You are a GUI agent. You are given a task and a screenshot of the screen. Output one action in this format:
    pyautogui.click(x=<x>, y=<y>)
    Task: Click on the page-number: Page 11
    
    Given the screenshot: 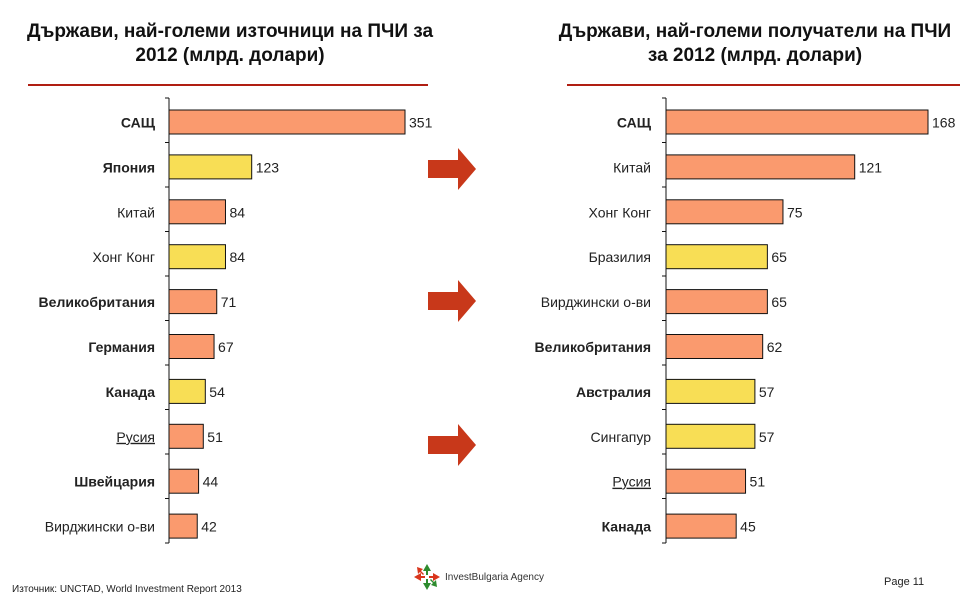 What is the action you would take?
    pyautogui.click(x=904, y=582)
    